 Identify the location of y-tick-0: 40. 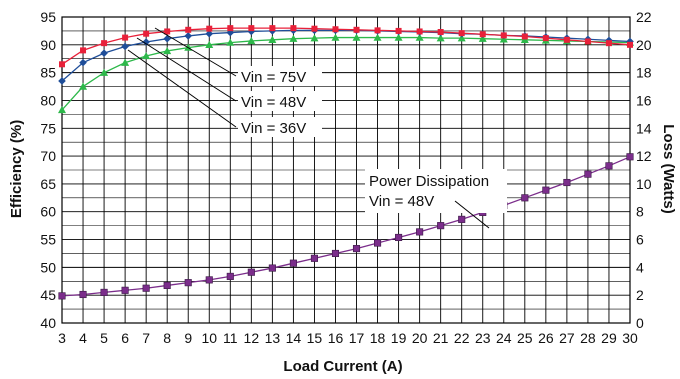
(48, 323).